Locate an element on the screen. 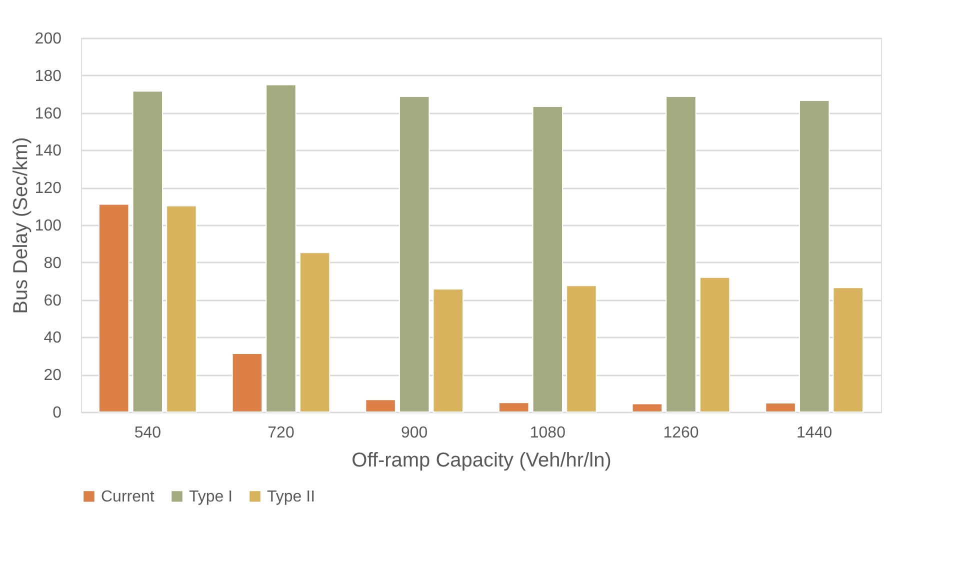 This screenshot has width=955, height=578. x-tick-label: 540 is located at coordinates (148, 433).